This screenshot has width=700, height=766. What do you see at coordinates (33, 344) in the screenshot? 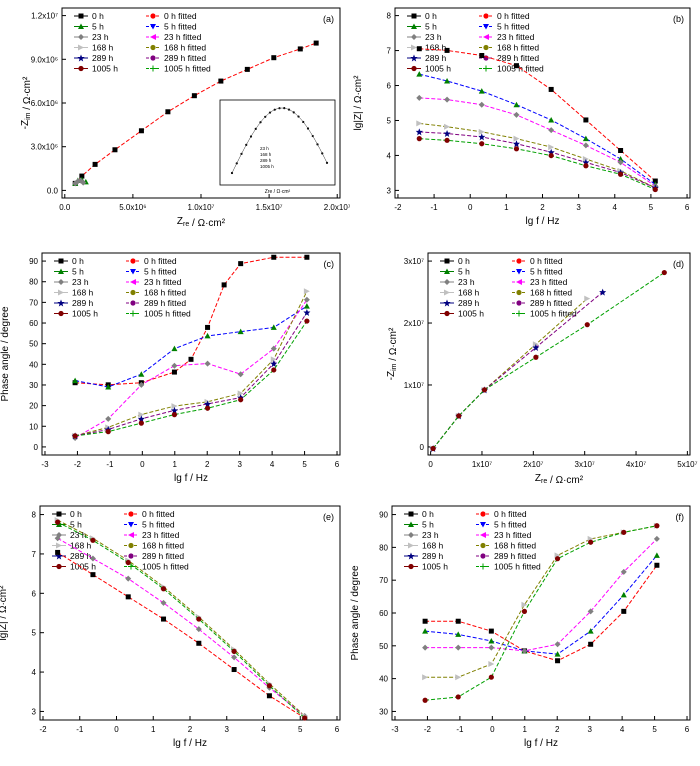
I see `y-tick-label: 50` at bounding box center [33, 344].